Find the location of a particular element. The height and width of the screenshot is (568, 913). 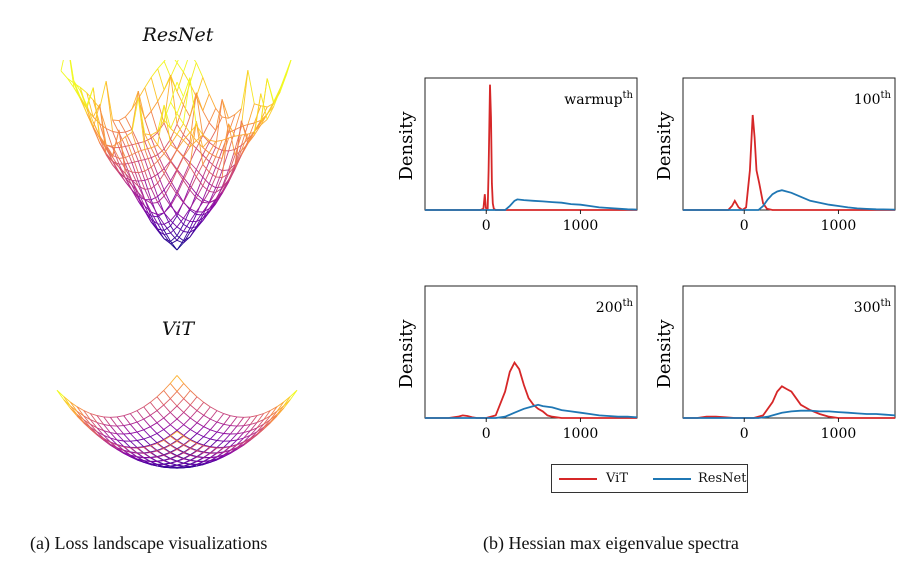

series-line-vit is located at coordinates (531, 389).